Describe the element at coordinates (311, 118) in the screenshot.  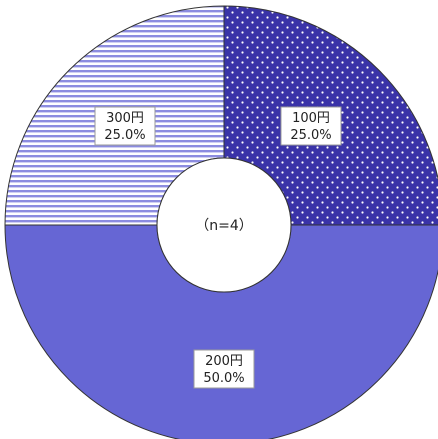
I see `slice-category-label: 100円` at that location.